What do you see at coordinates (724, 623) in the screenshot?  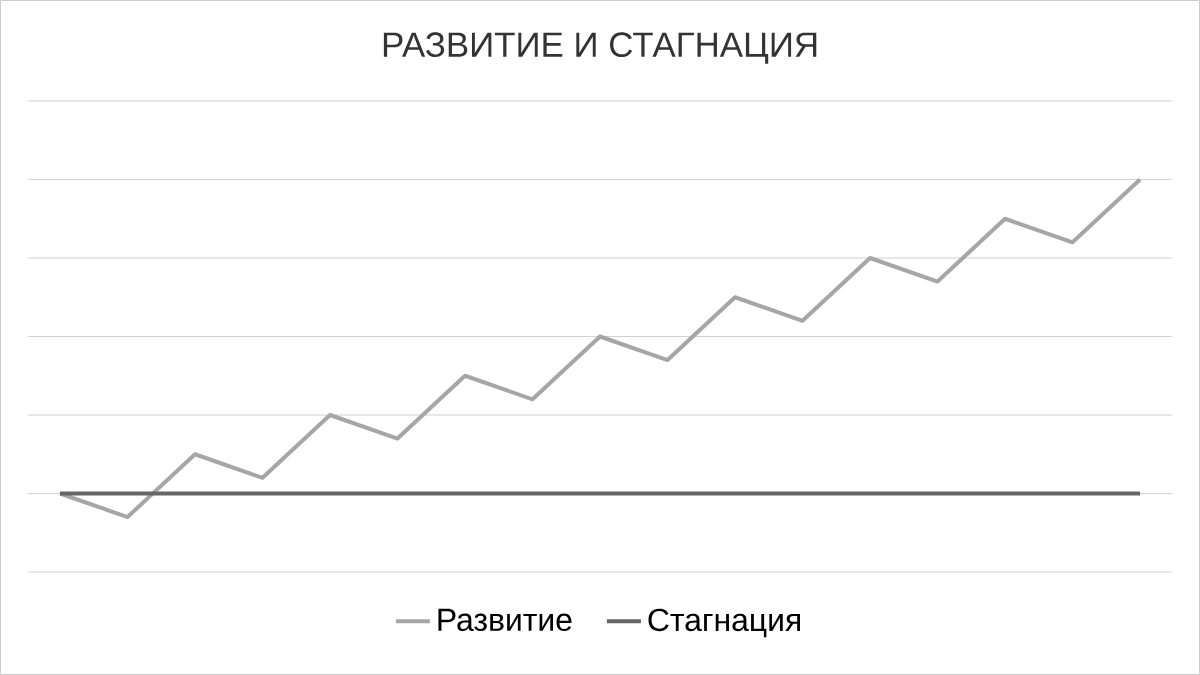 I see `legend-label: Стагнация` at bounding box center [724, 623].